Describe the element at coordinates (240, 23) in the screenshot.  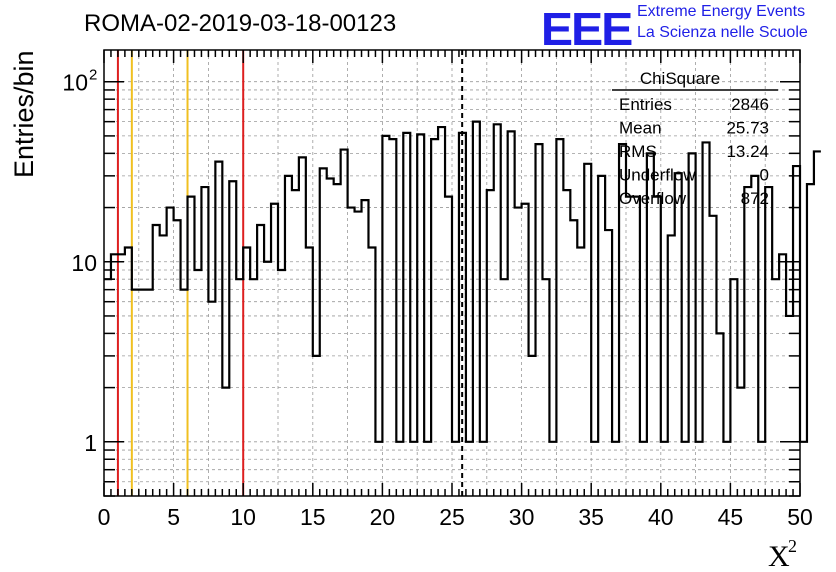
I see `run-title: ROMA-02-2019-03-18-00123` at that location.